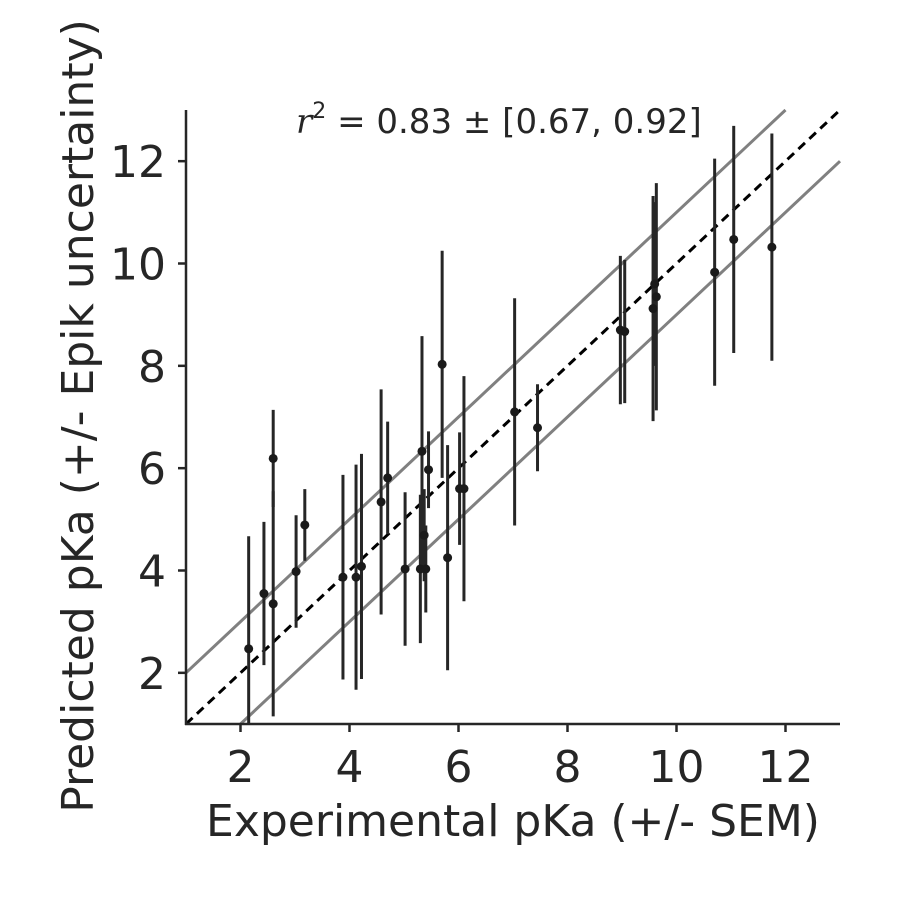  I want to click on y-axis-label: Predicted pKa (+/- Epik uncertainty), so click(78, 416).